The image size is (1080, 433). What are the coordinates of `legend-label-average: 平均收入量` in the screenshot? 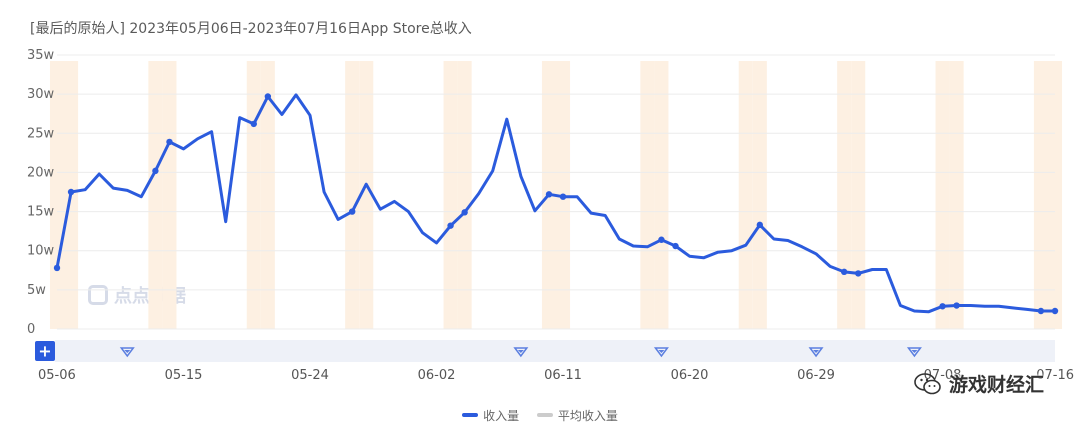 It's located at (587, 415).